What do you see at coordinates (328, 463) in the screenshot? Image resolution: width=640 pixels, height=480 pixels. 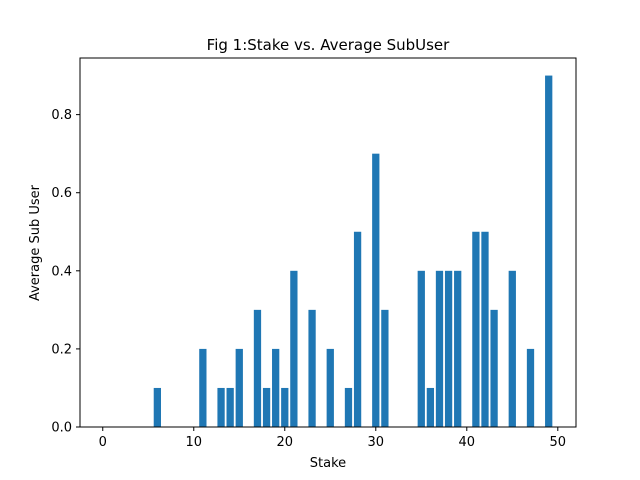 I see `x-axis-label: Stake` at bounding box center [328, 463].